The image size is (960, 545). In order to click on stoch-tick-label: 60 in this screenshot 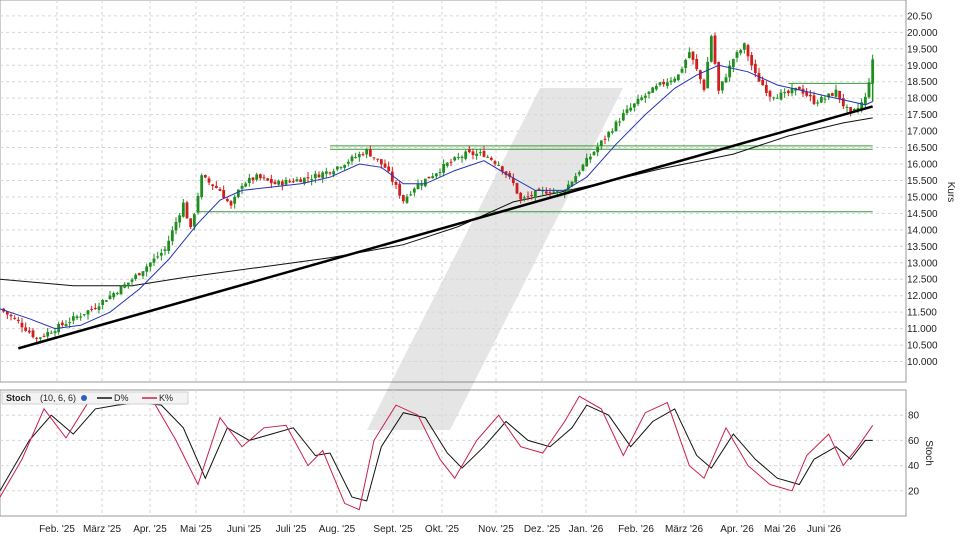, I will do `click(914, 441)`.